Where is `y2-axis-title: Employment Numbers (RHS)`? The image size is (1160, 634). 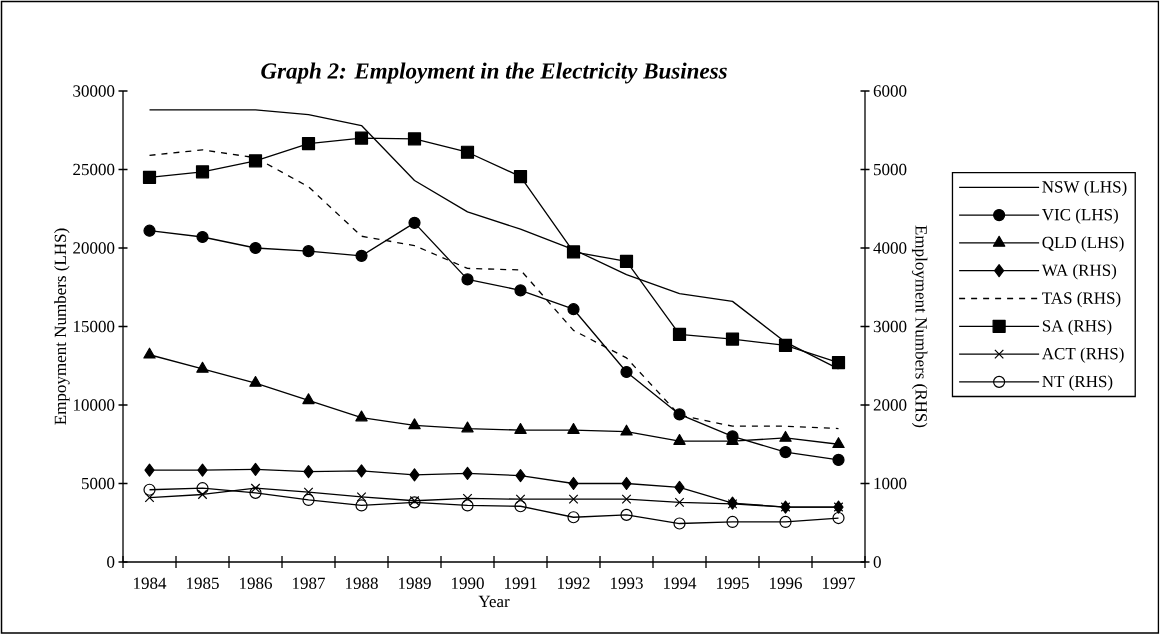
y2-axis-title: Employment Numbers (RHS) is located at coordinates (919, 326).